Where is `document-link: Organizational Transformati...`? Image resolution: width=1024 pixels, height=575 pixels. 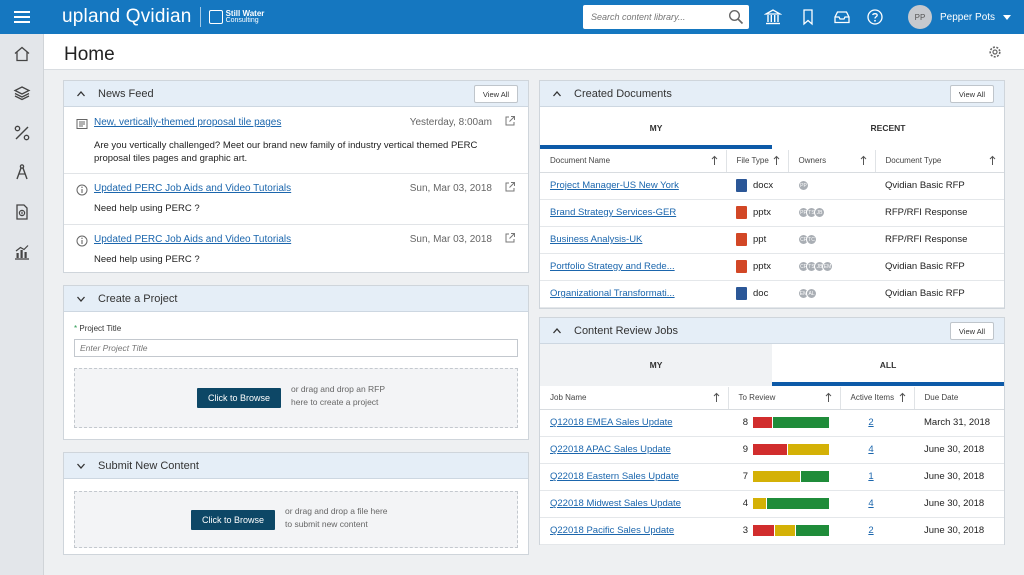 document-link: Organizational Transformati... is located at coordinates (612, 293).